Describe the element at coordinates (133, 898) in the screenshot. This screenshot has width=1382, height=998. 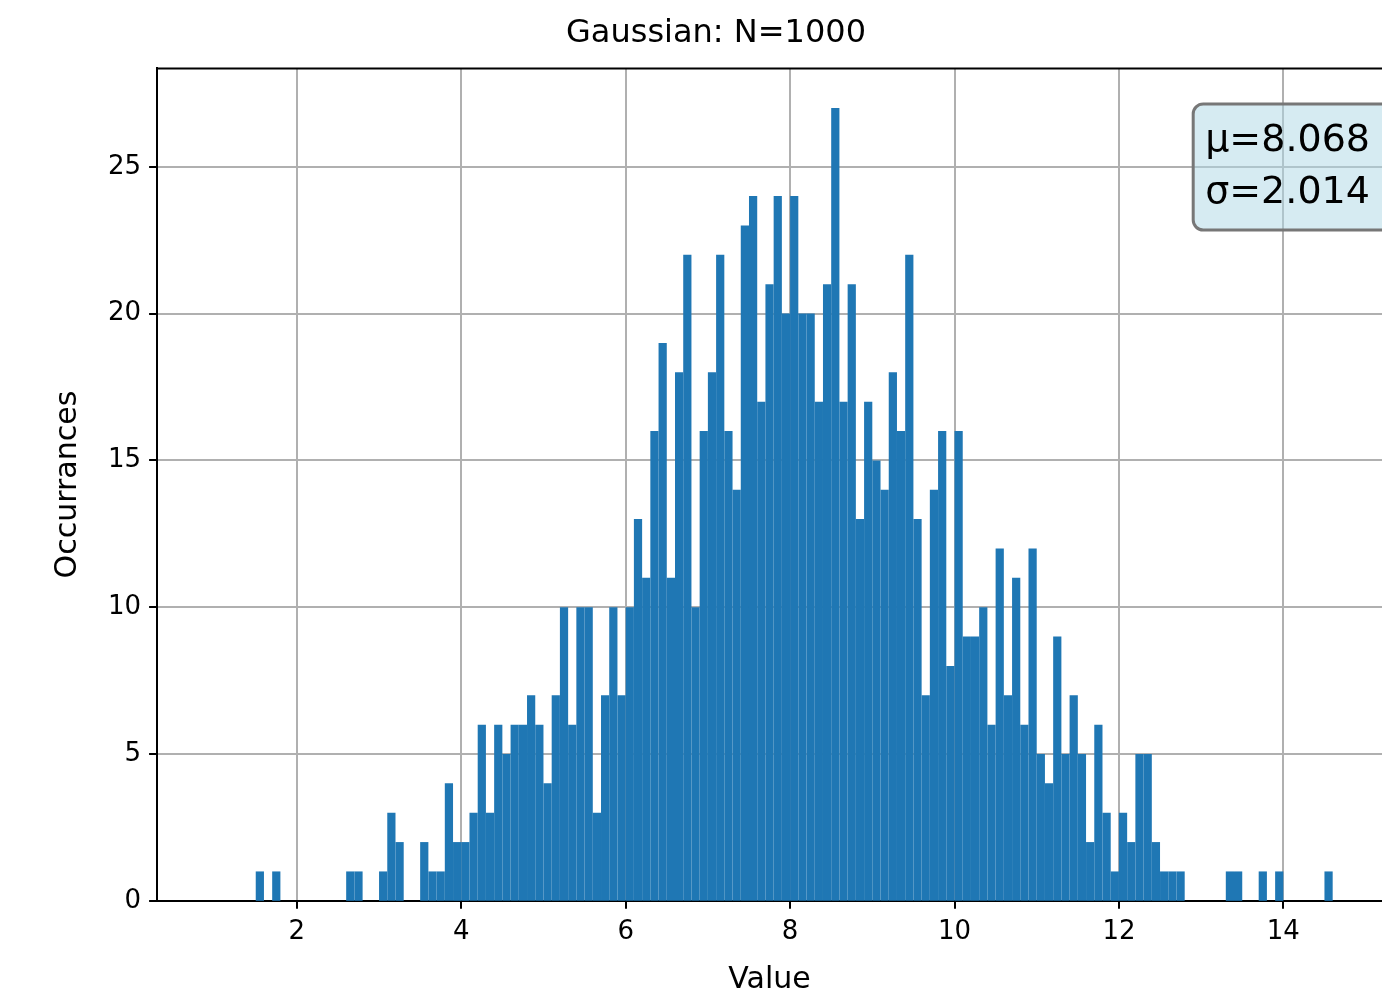
I see `y-tick-label: 0` at that location.